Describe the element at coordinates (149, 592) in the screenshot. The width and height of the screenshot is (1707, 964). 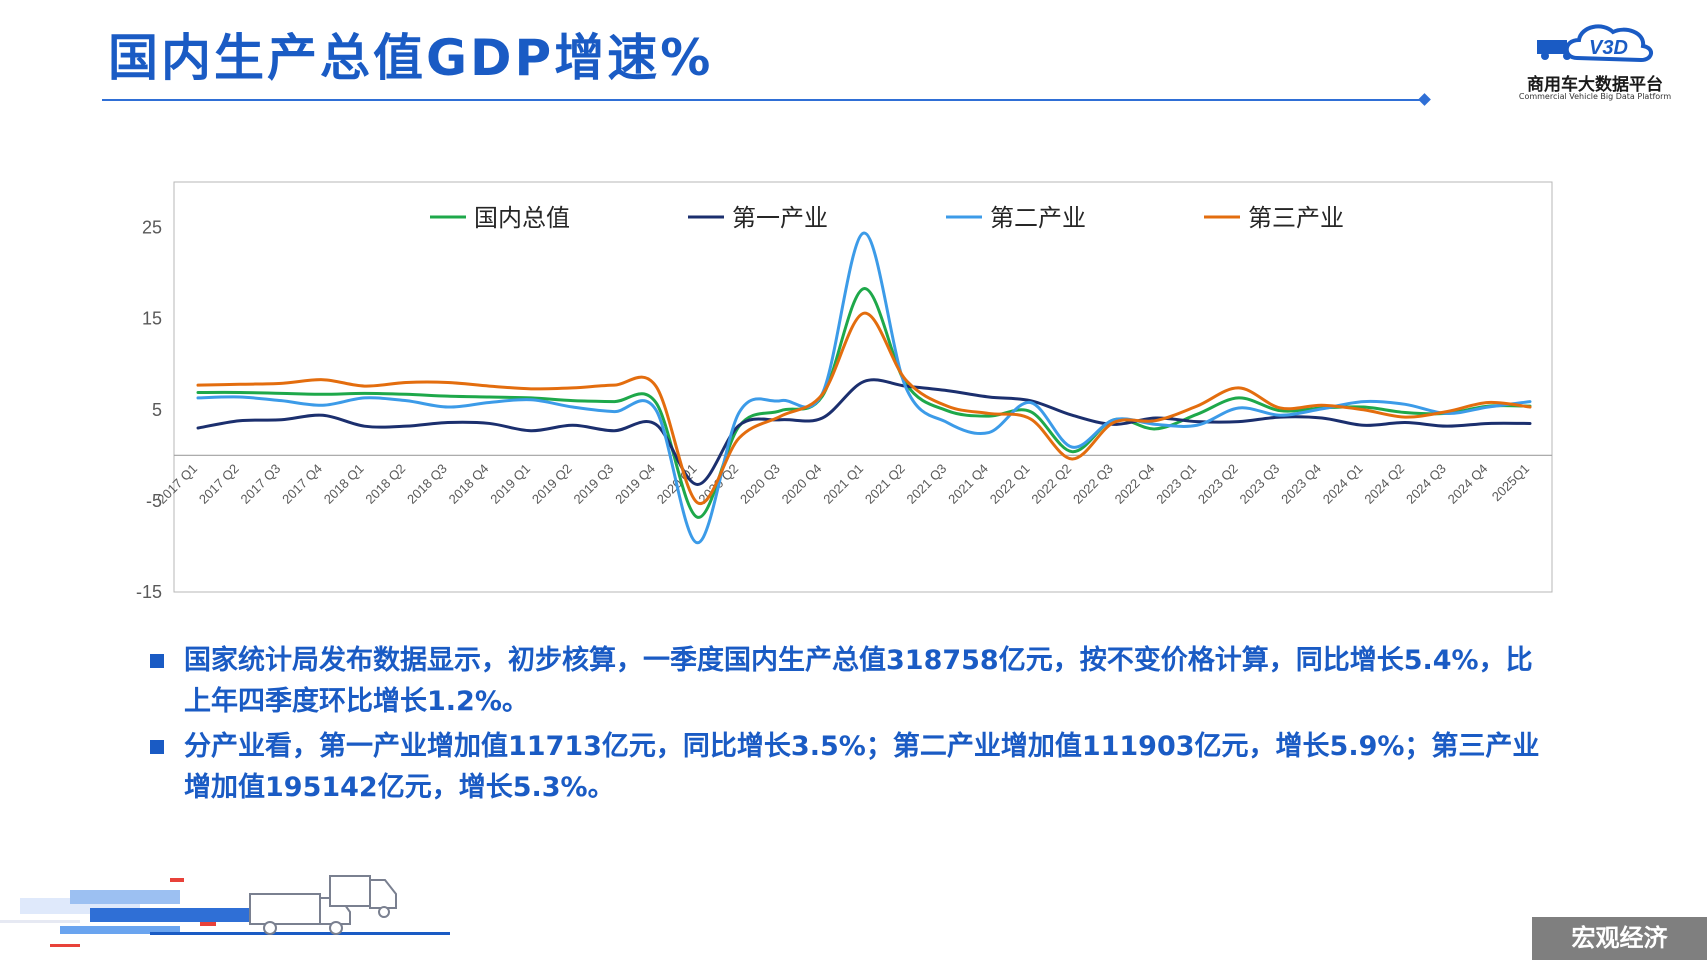
I see `y-tick-label: -15` at that location.